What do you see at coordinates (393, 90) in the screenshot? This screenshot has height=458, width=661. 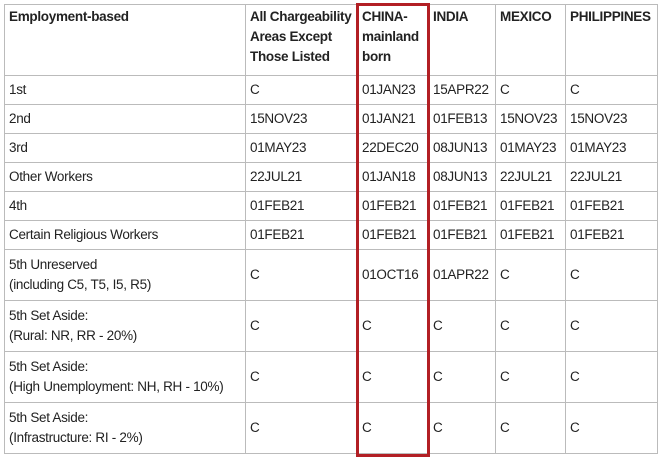 I see `date-cell: 01JAN23` at bounding box center [393, 90].